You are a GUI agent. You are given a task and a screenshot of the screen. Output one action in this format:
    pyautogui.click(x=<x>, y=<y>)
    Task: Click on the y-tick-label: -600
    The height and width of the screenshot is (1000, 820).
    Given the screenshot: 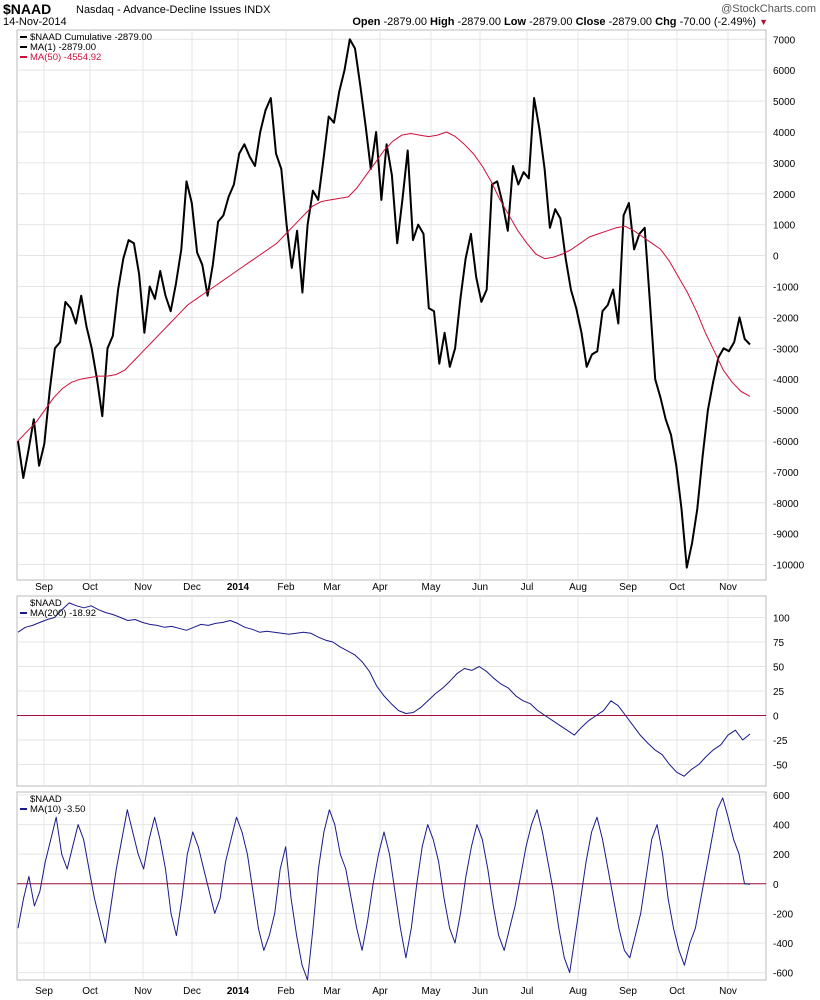 What is the action you would take?
    pyautogui.click(x=783, y=974)
    